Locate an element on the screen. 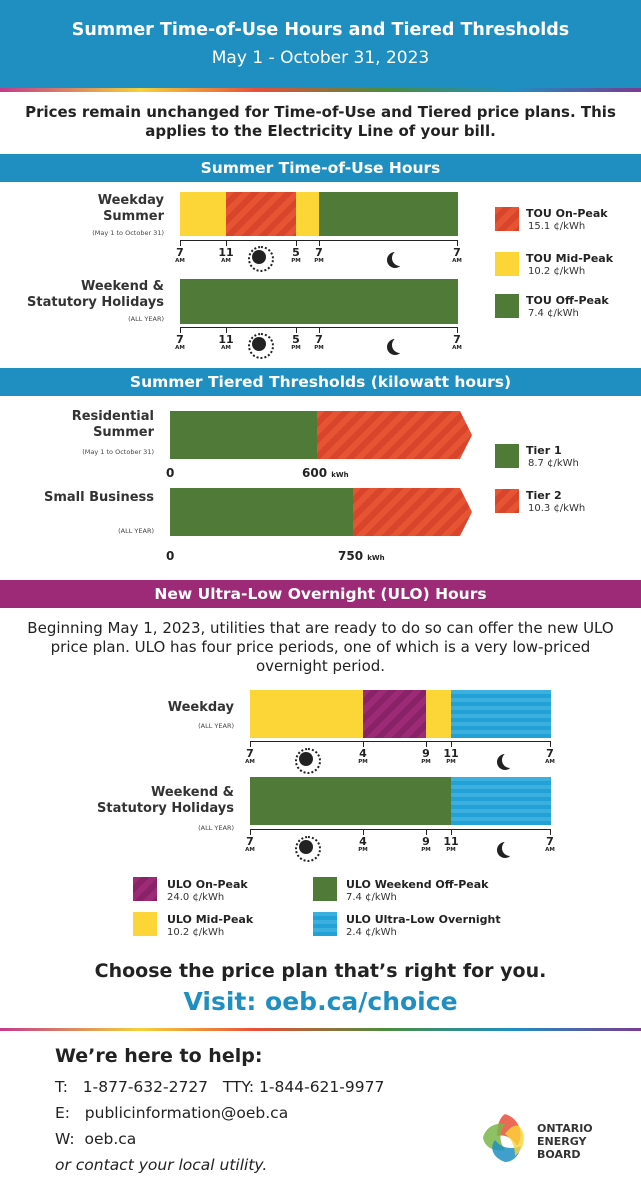 The width and height of the screenshot is (641, 1200). tier1-segment is located at coordinates (243, 435).